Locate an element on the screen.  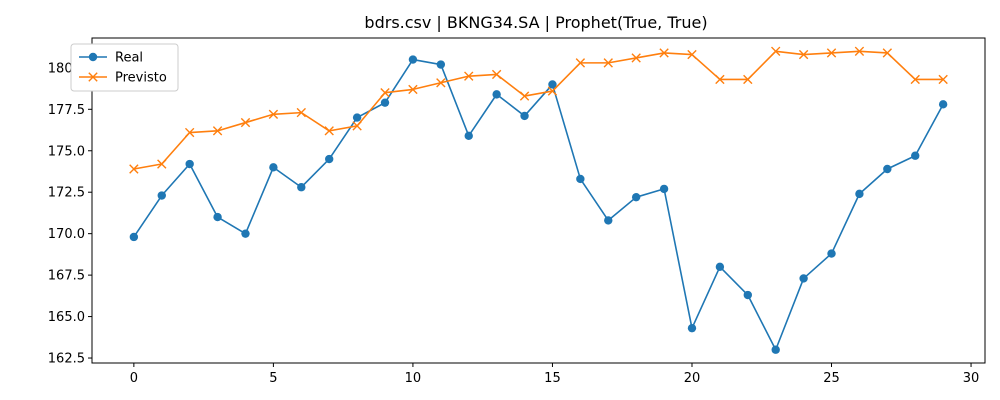
x-tick-label: 20 is located at coordinates (692, 378).